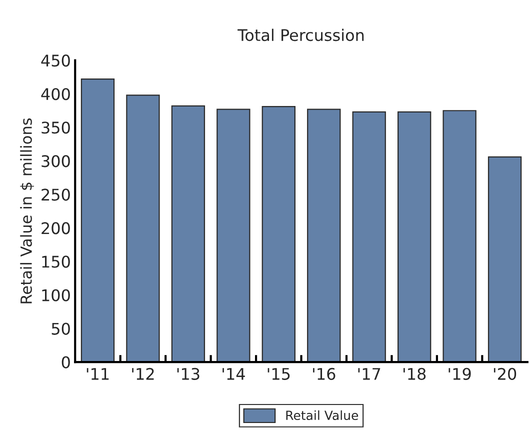  I want to click on x-tick-label: '17, so click(369, 374).